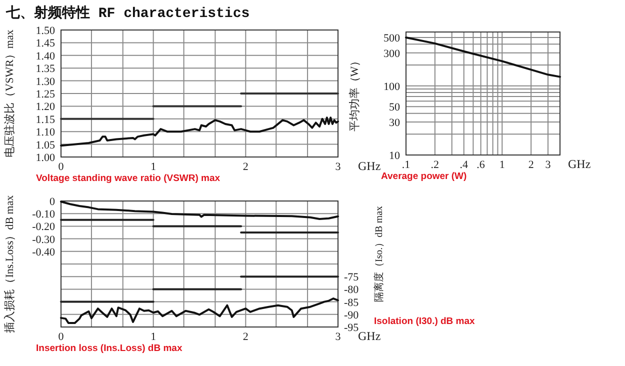 The image size is (625, 366). I want to click on chart-title: 七、射频特性 RF characteristics, so click(127, 13).